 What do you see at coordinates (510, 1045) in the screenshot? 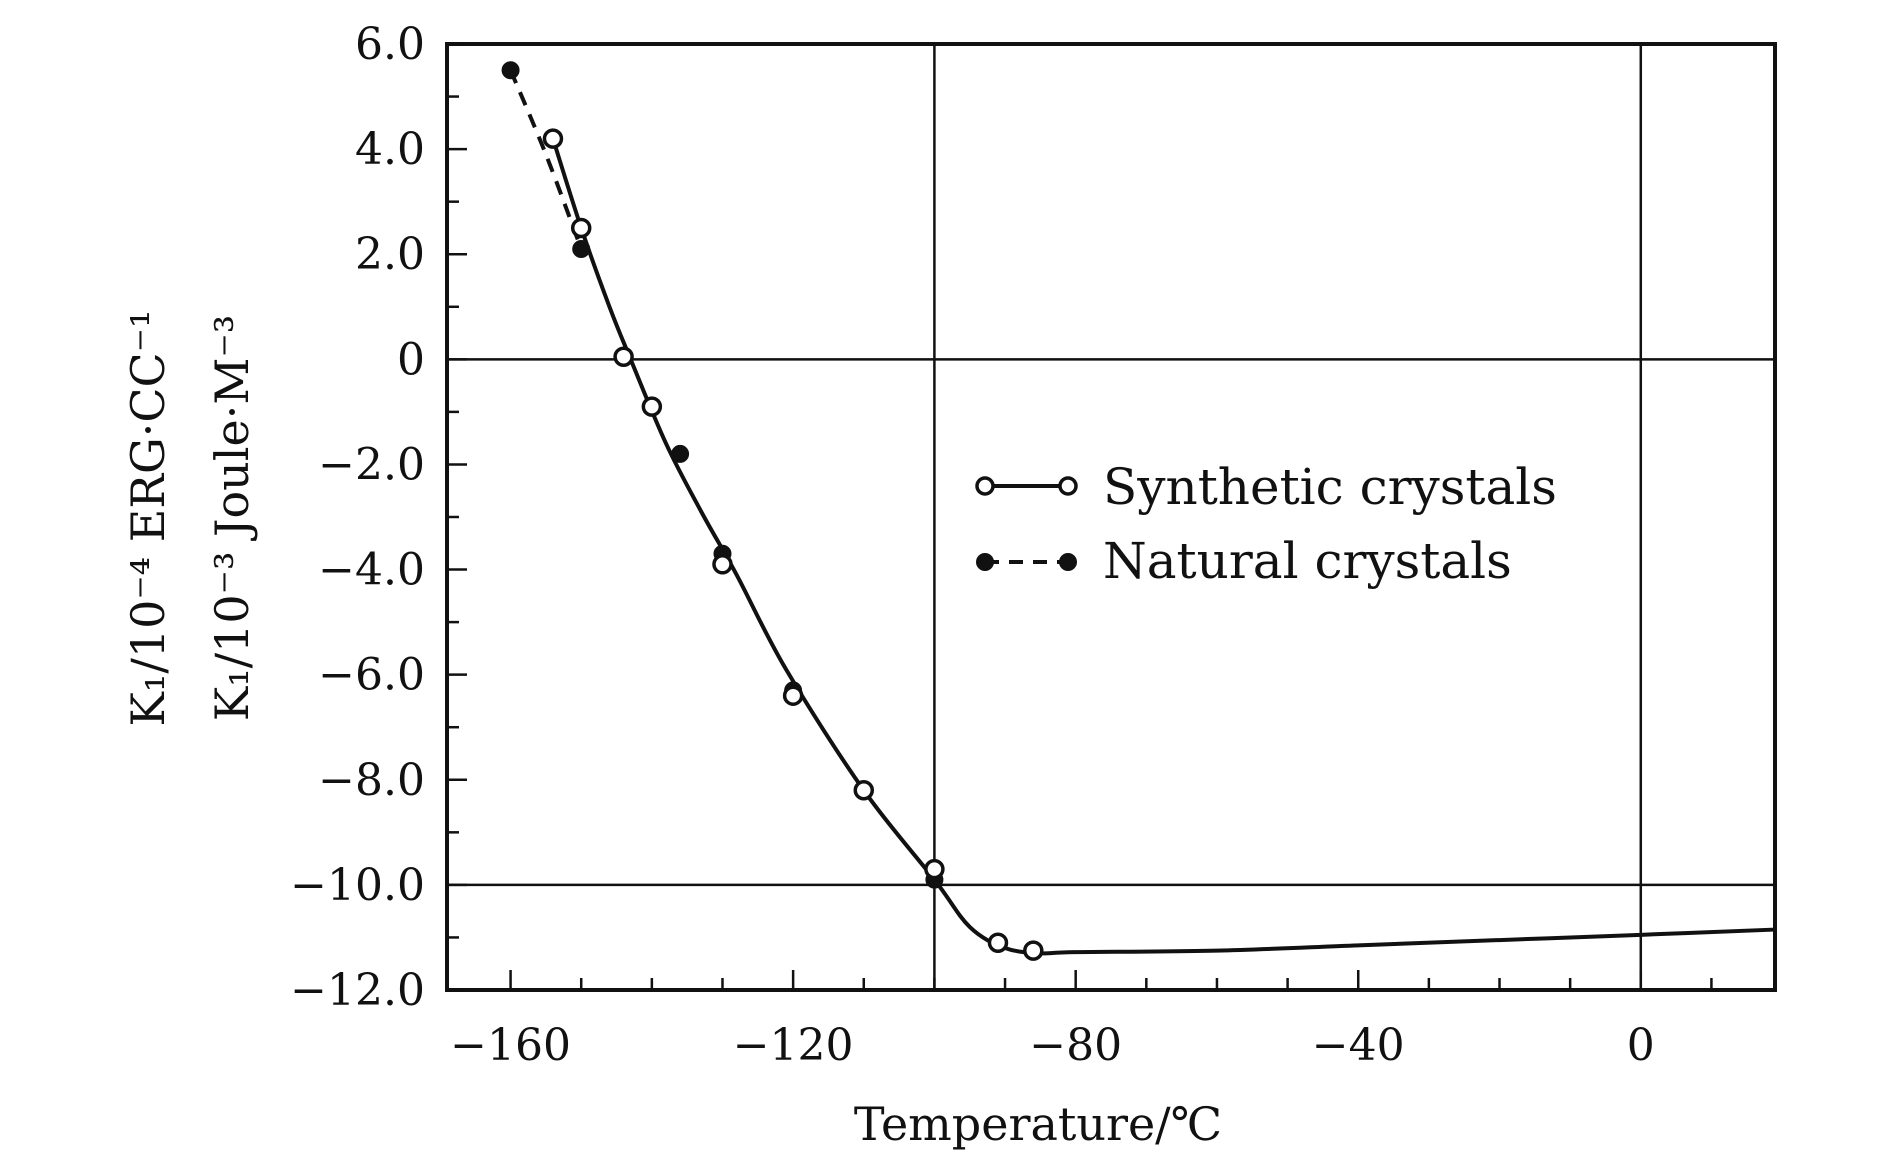
I see `x-tick-label: −160` at bounding box center [510, 1045].